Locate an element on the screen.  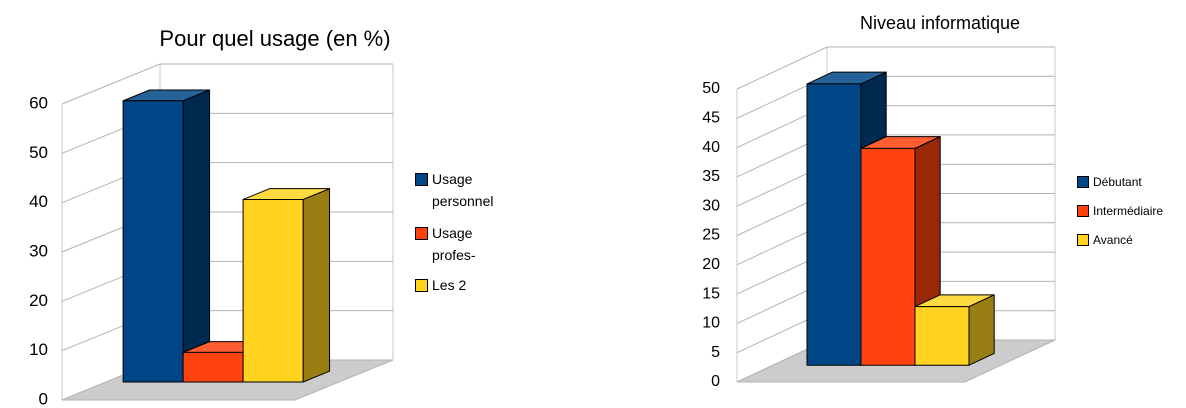
legend-label: Avancé is located at coordinates (1113, 240).